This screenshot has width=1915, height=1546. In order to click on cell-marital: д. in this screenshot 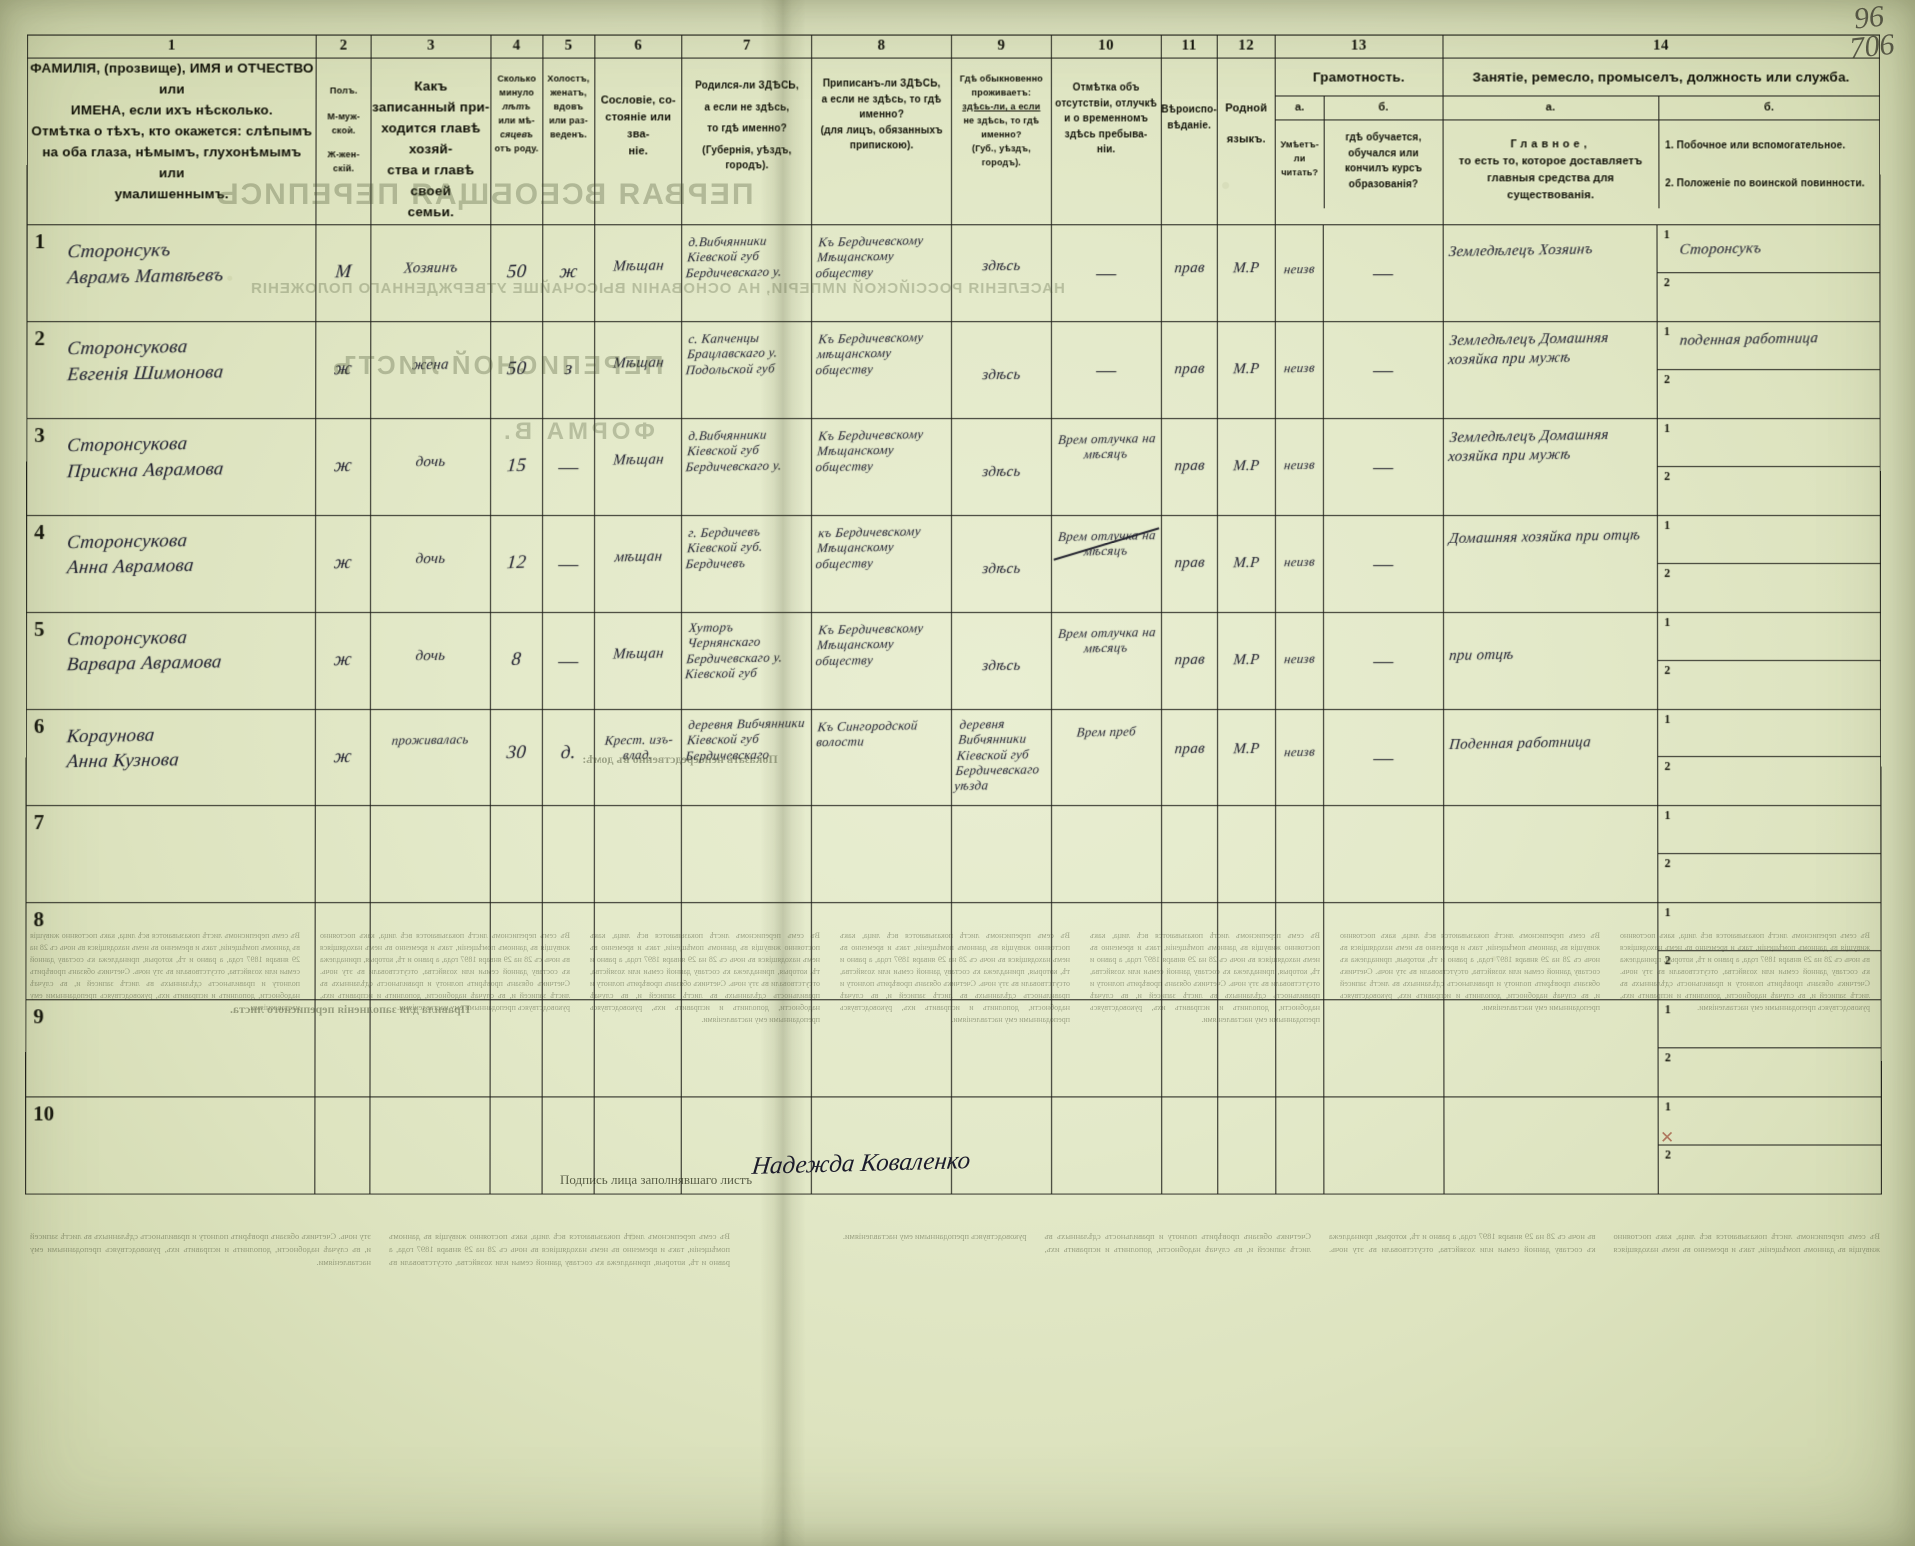, I will do `click(568, 757)`.